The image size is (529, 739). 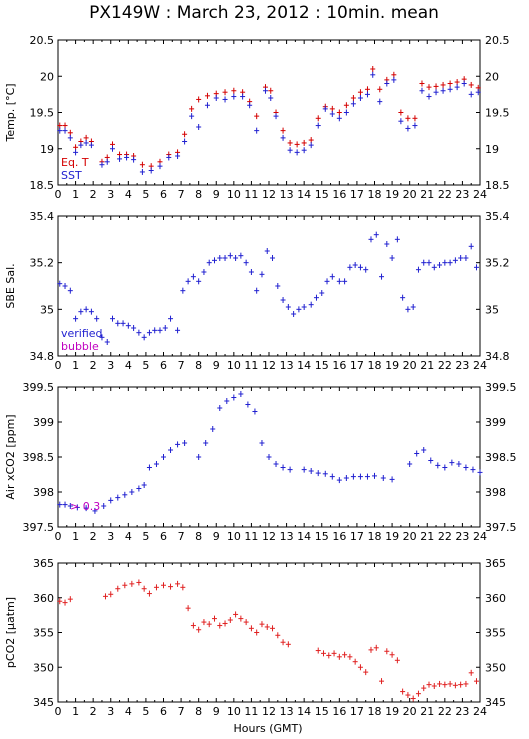 I want to click on y-tick-label-left: 35, so click(x=47, y=309).